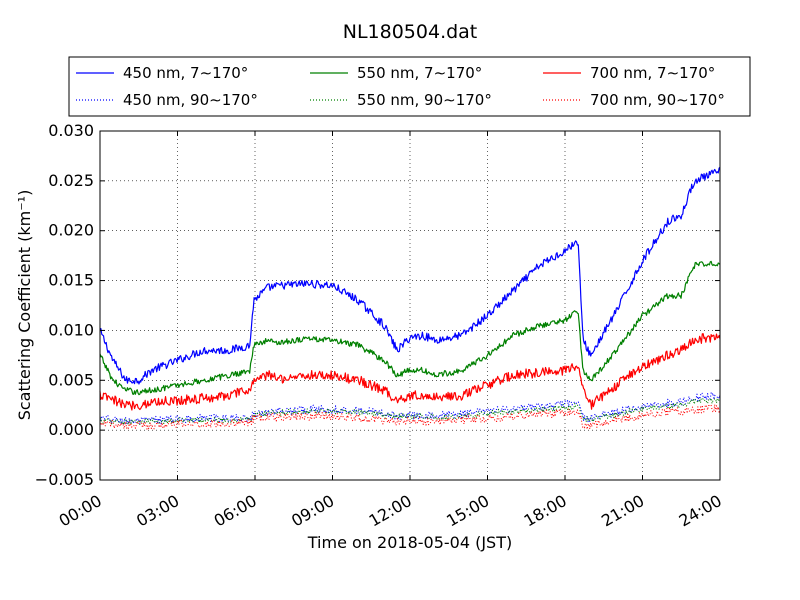  I want to click on y-tick-label: 0.020, so click(71, 230).